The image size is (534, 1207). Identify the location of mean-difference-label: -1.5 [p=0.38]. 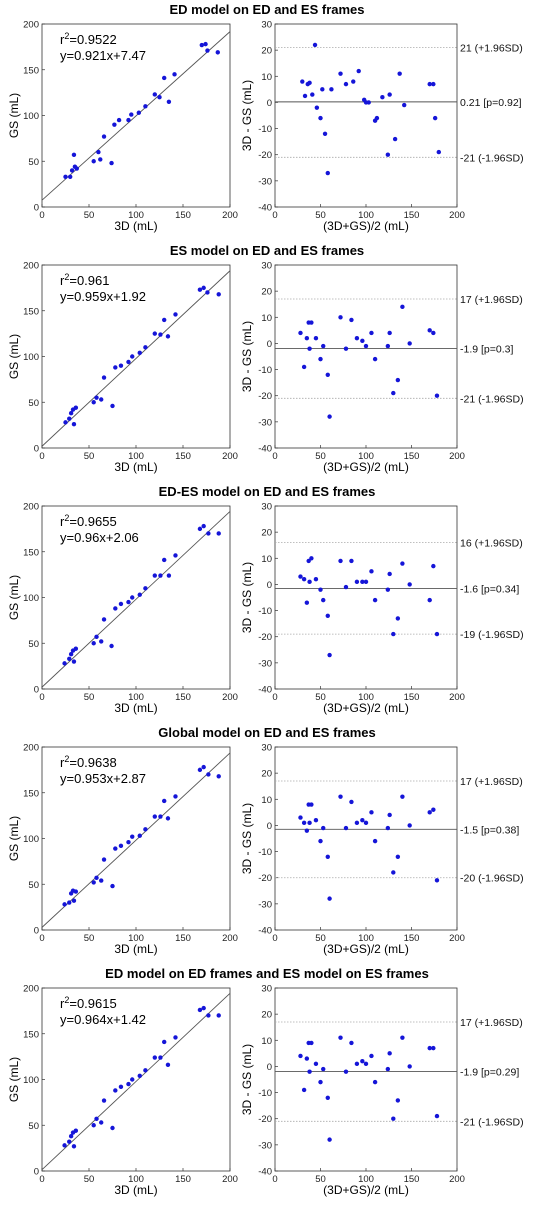
(489, 830).